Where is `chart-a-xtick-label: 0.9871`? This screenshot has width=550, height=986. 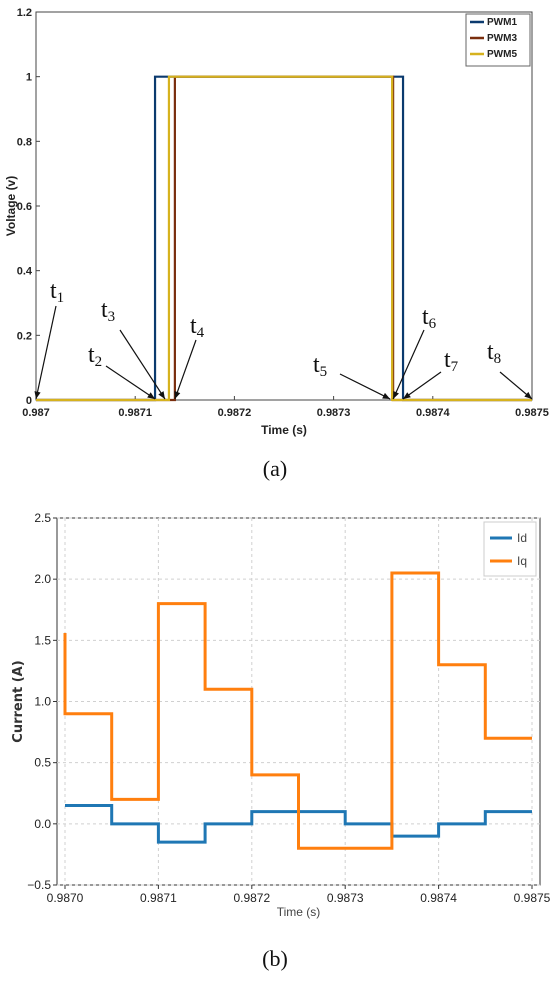 chart-a-xtick-label: 0.9871 is located at coordinates (135, 413).